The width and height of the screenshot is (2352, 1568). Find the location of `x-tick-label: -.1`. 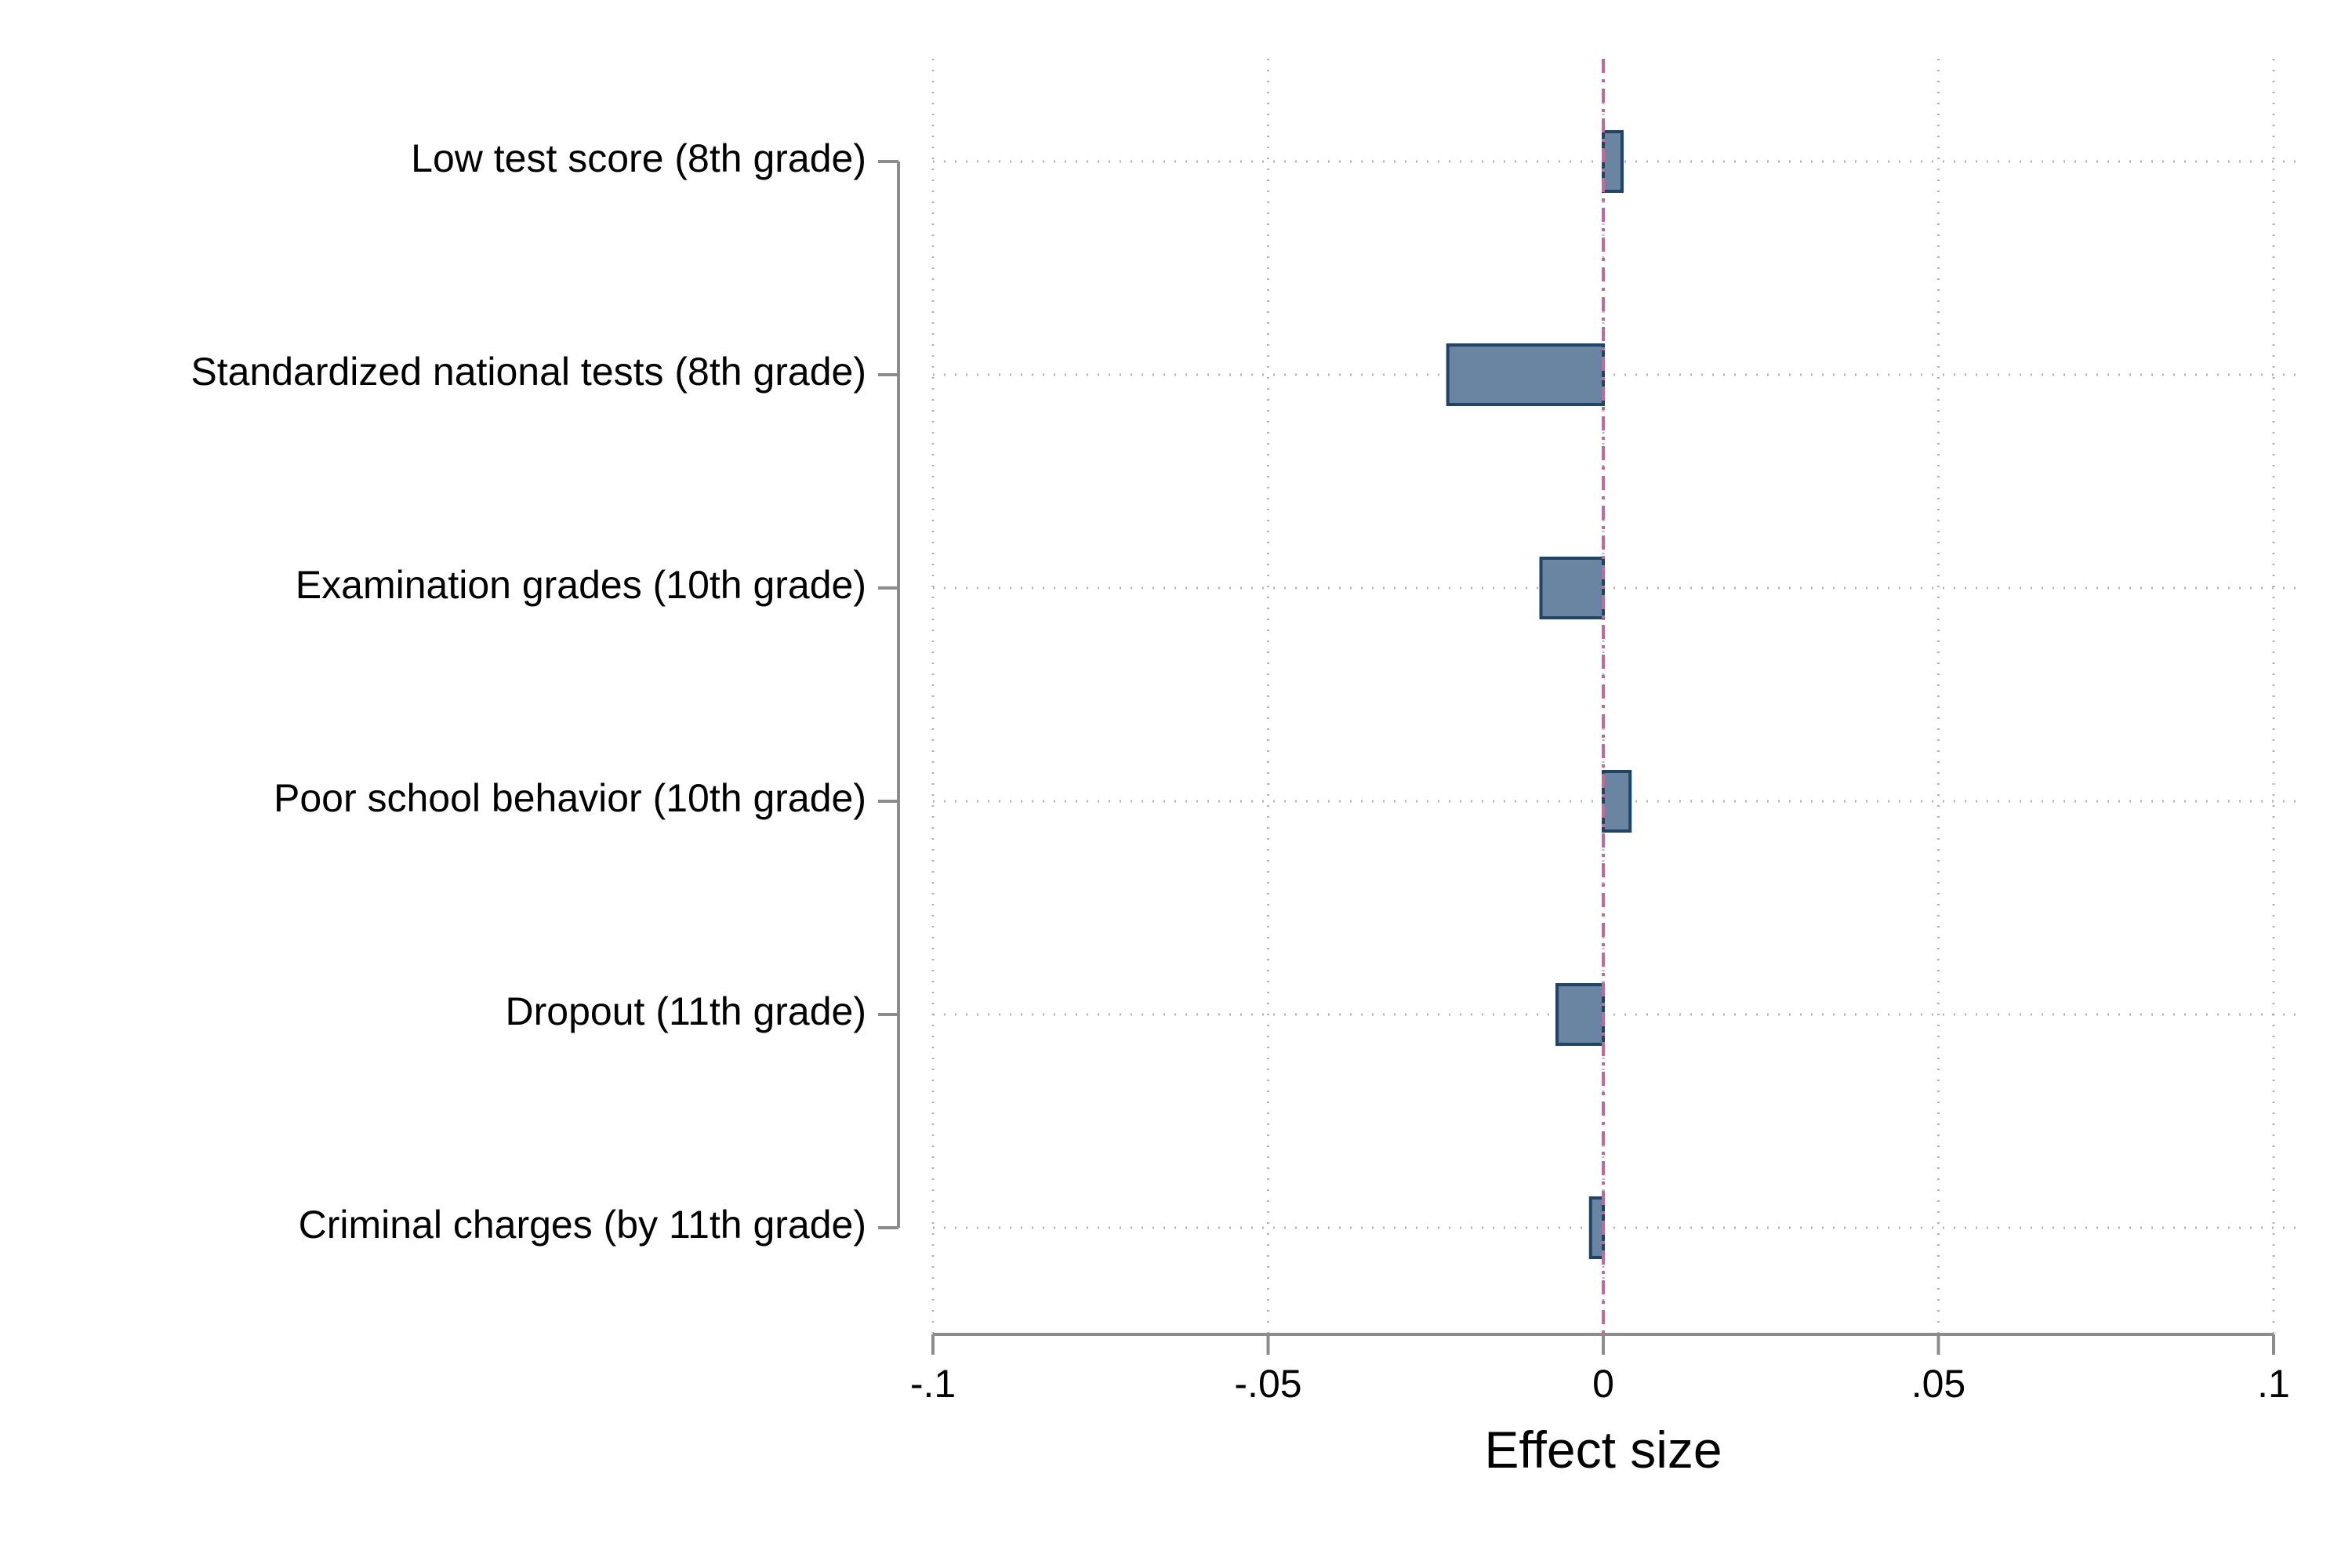

x-tick-label: -.1 is located at coordinates (933, 1384).